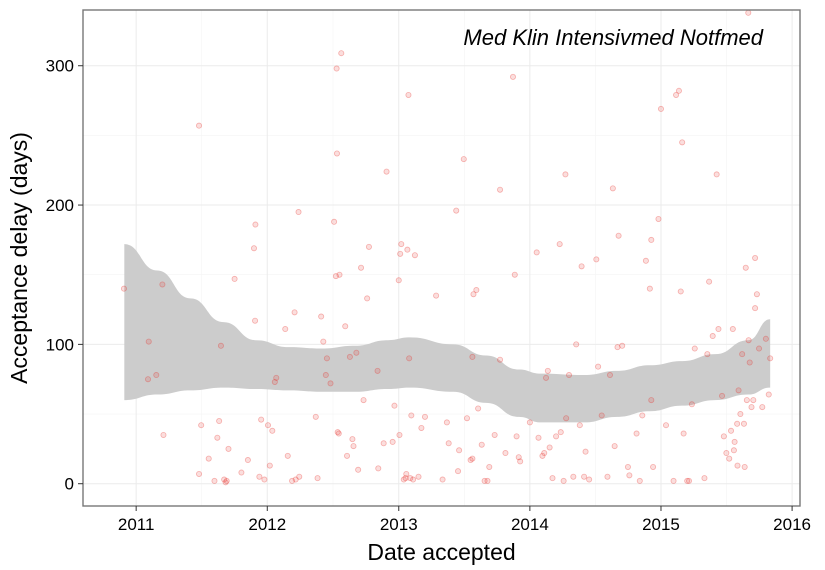  Describe the element at coordinates (60, 66) in the screenshot. I see `y-tick-label: 300` at that location.